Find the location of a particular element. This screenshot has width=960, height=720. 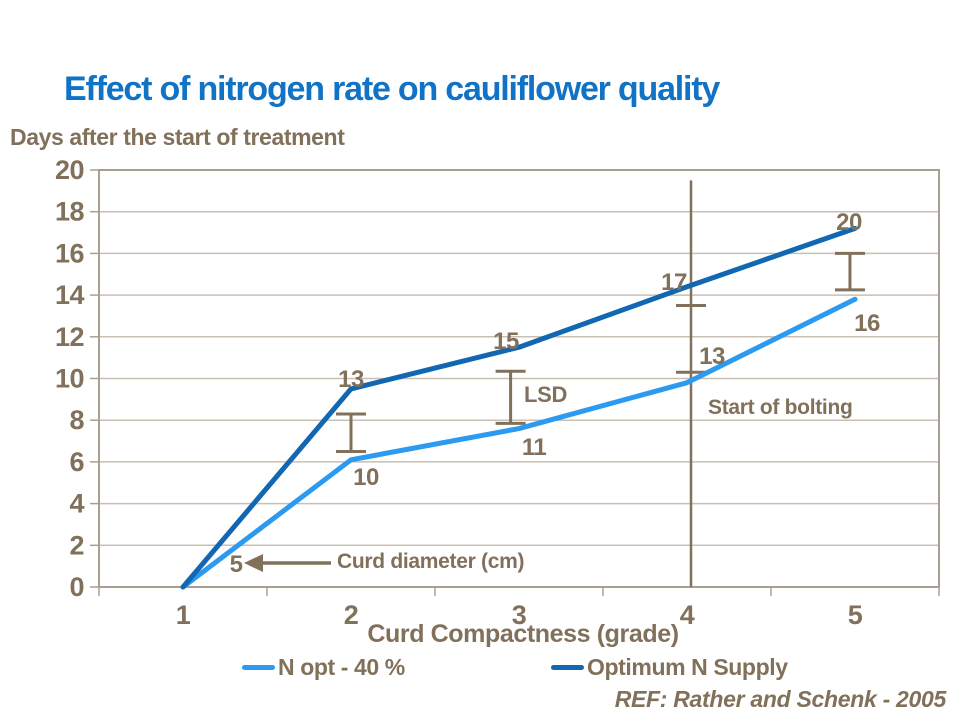

data-point-label: 10 is located at coordinates (366, 477).